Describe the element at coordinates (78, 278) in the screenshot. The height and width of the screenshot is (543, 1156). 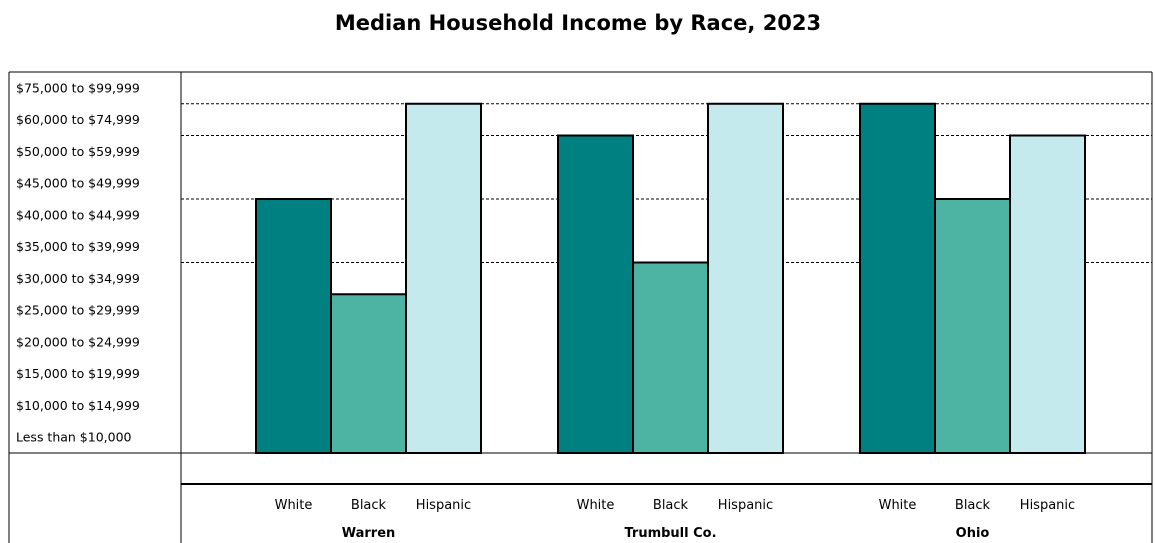
I see `y-row-label: $30,000 to $34,999` at that location.